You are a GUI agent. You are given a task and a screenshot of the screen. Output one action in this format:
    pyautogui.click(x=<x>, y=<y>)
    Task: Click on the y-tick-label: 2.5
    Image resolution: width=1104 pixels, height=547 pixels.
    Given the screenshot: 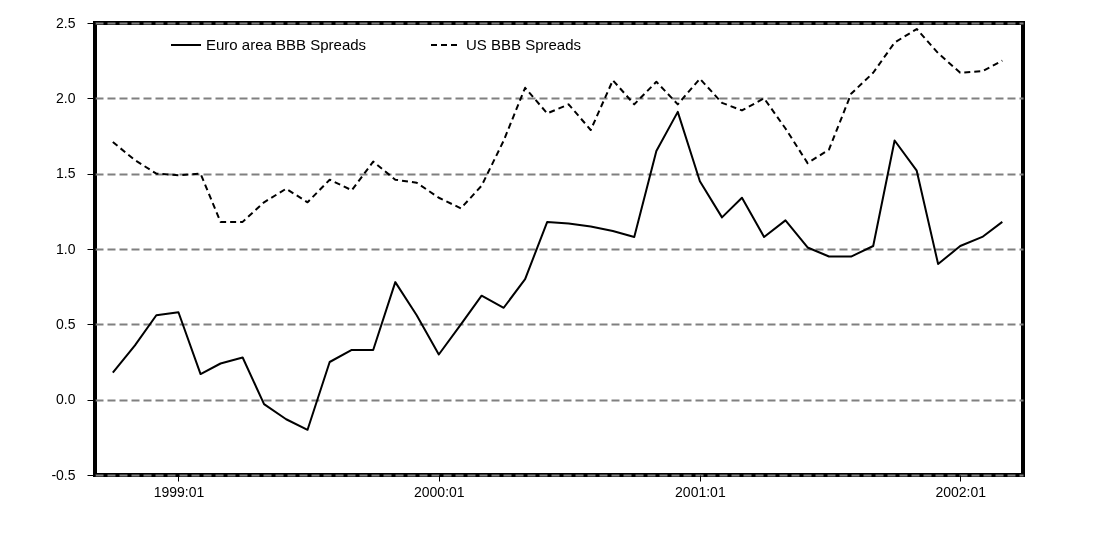 What is the action you would take?
    pyautogui.click(x=66, y=22)
    